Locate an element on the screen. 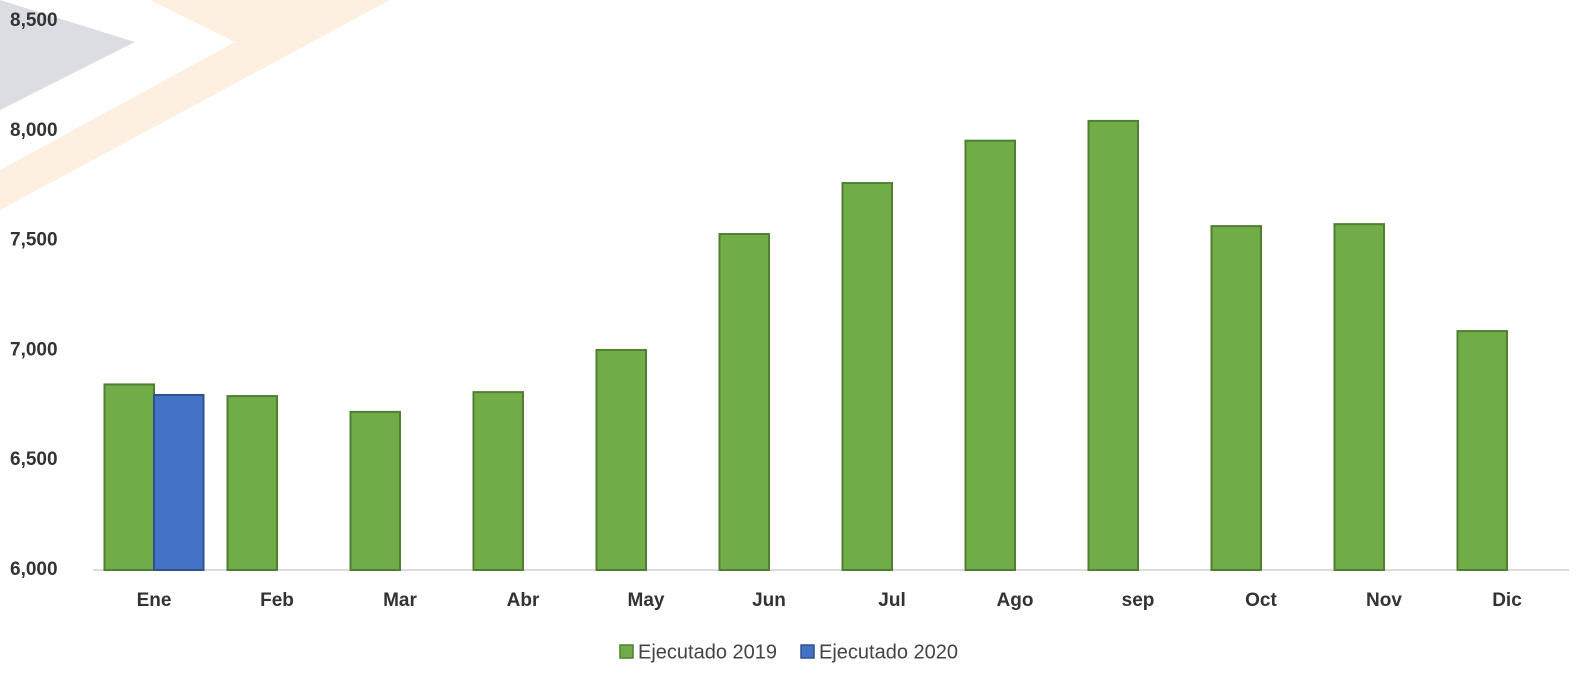  x-tick-label: Jul is located at coordinates (891, 600).